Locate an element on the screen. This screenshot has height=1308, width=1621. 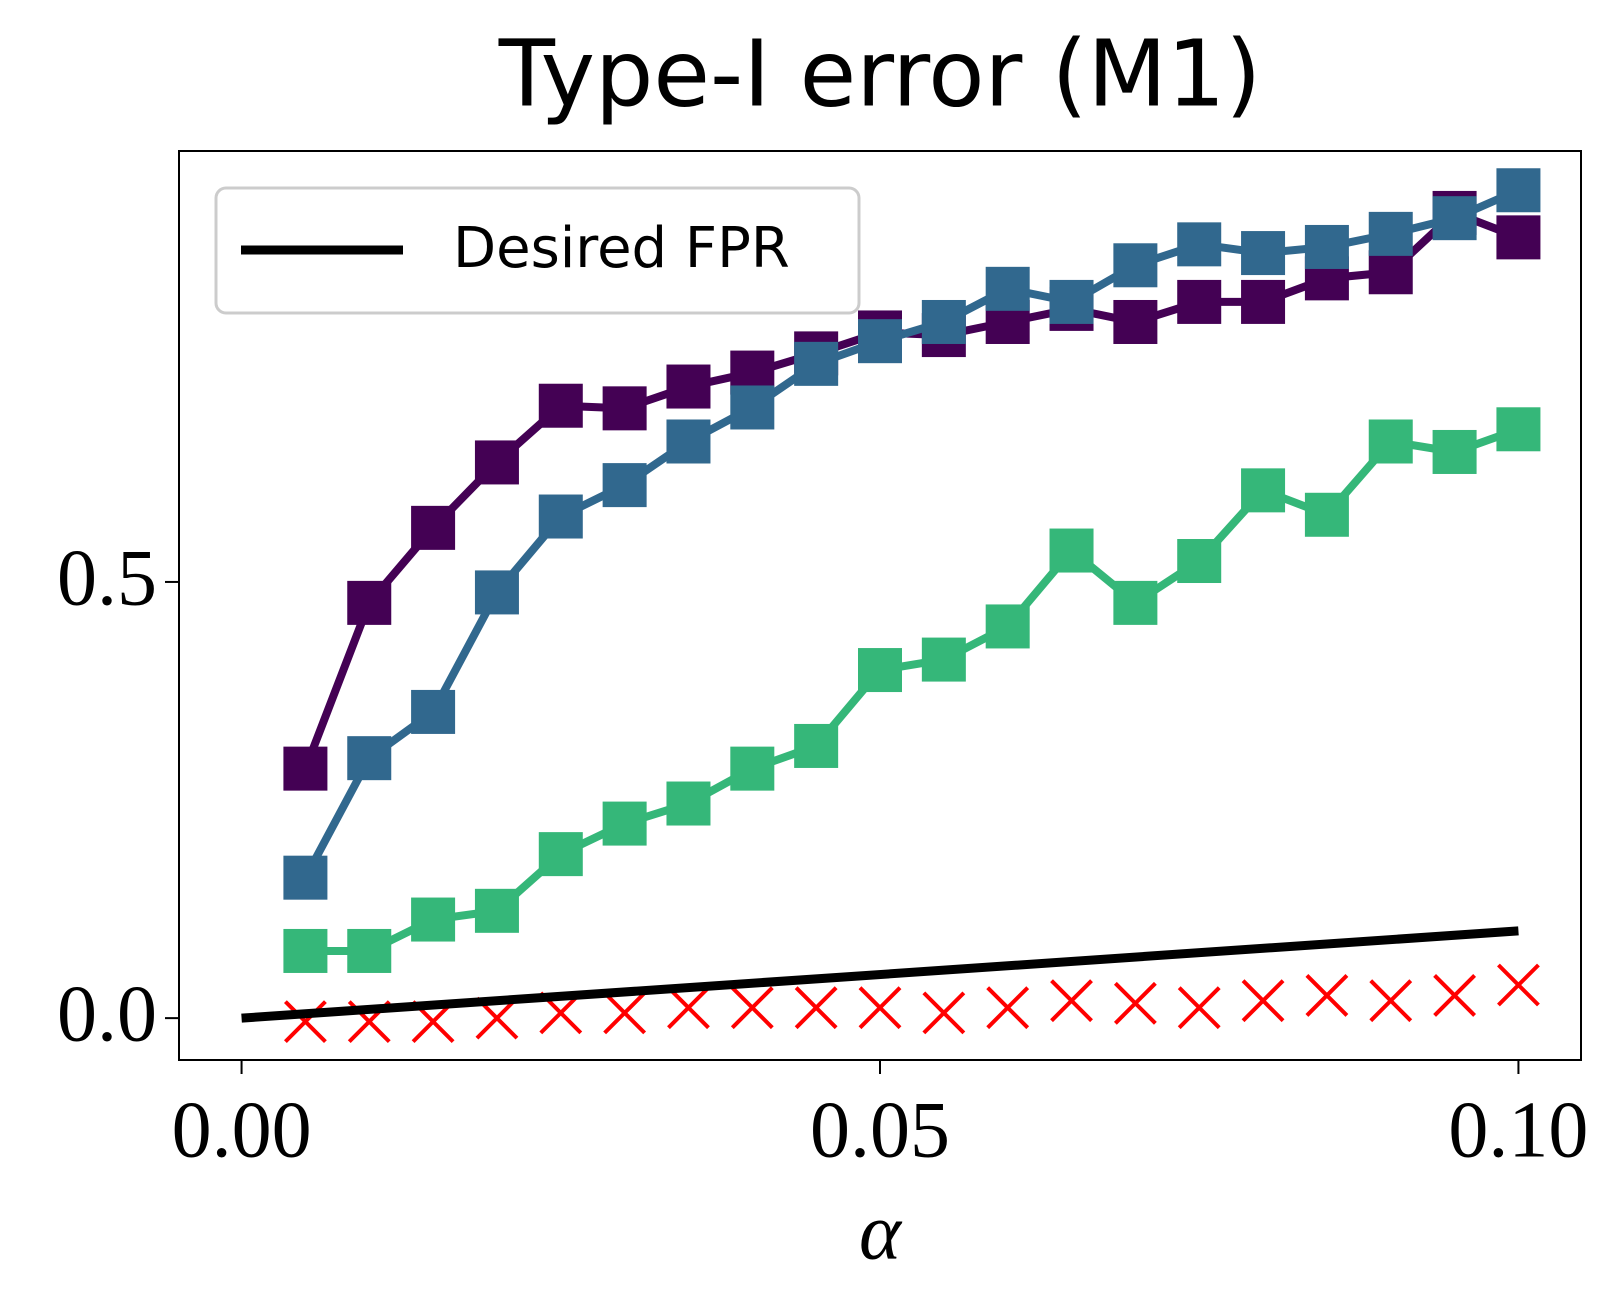
x-axis-label: α is located at coordinates (881, 1232).